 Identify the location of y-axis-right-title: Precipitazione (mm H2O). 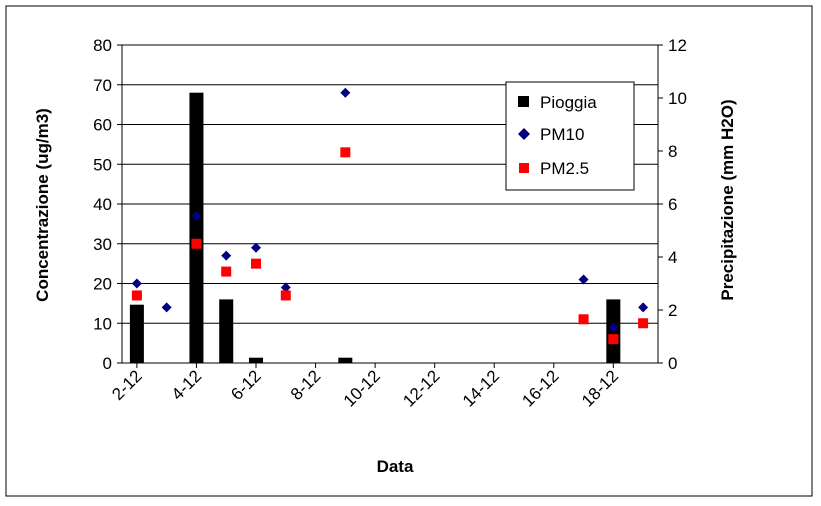
(727, 199).